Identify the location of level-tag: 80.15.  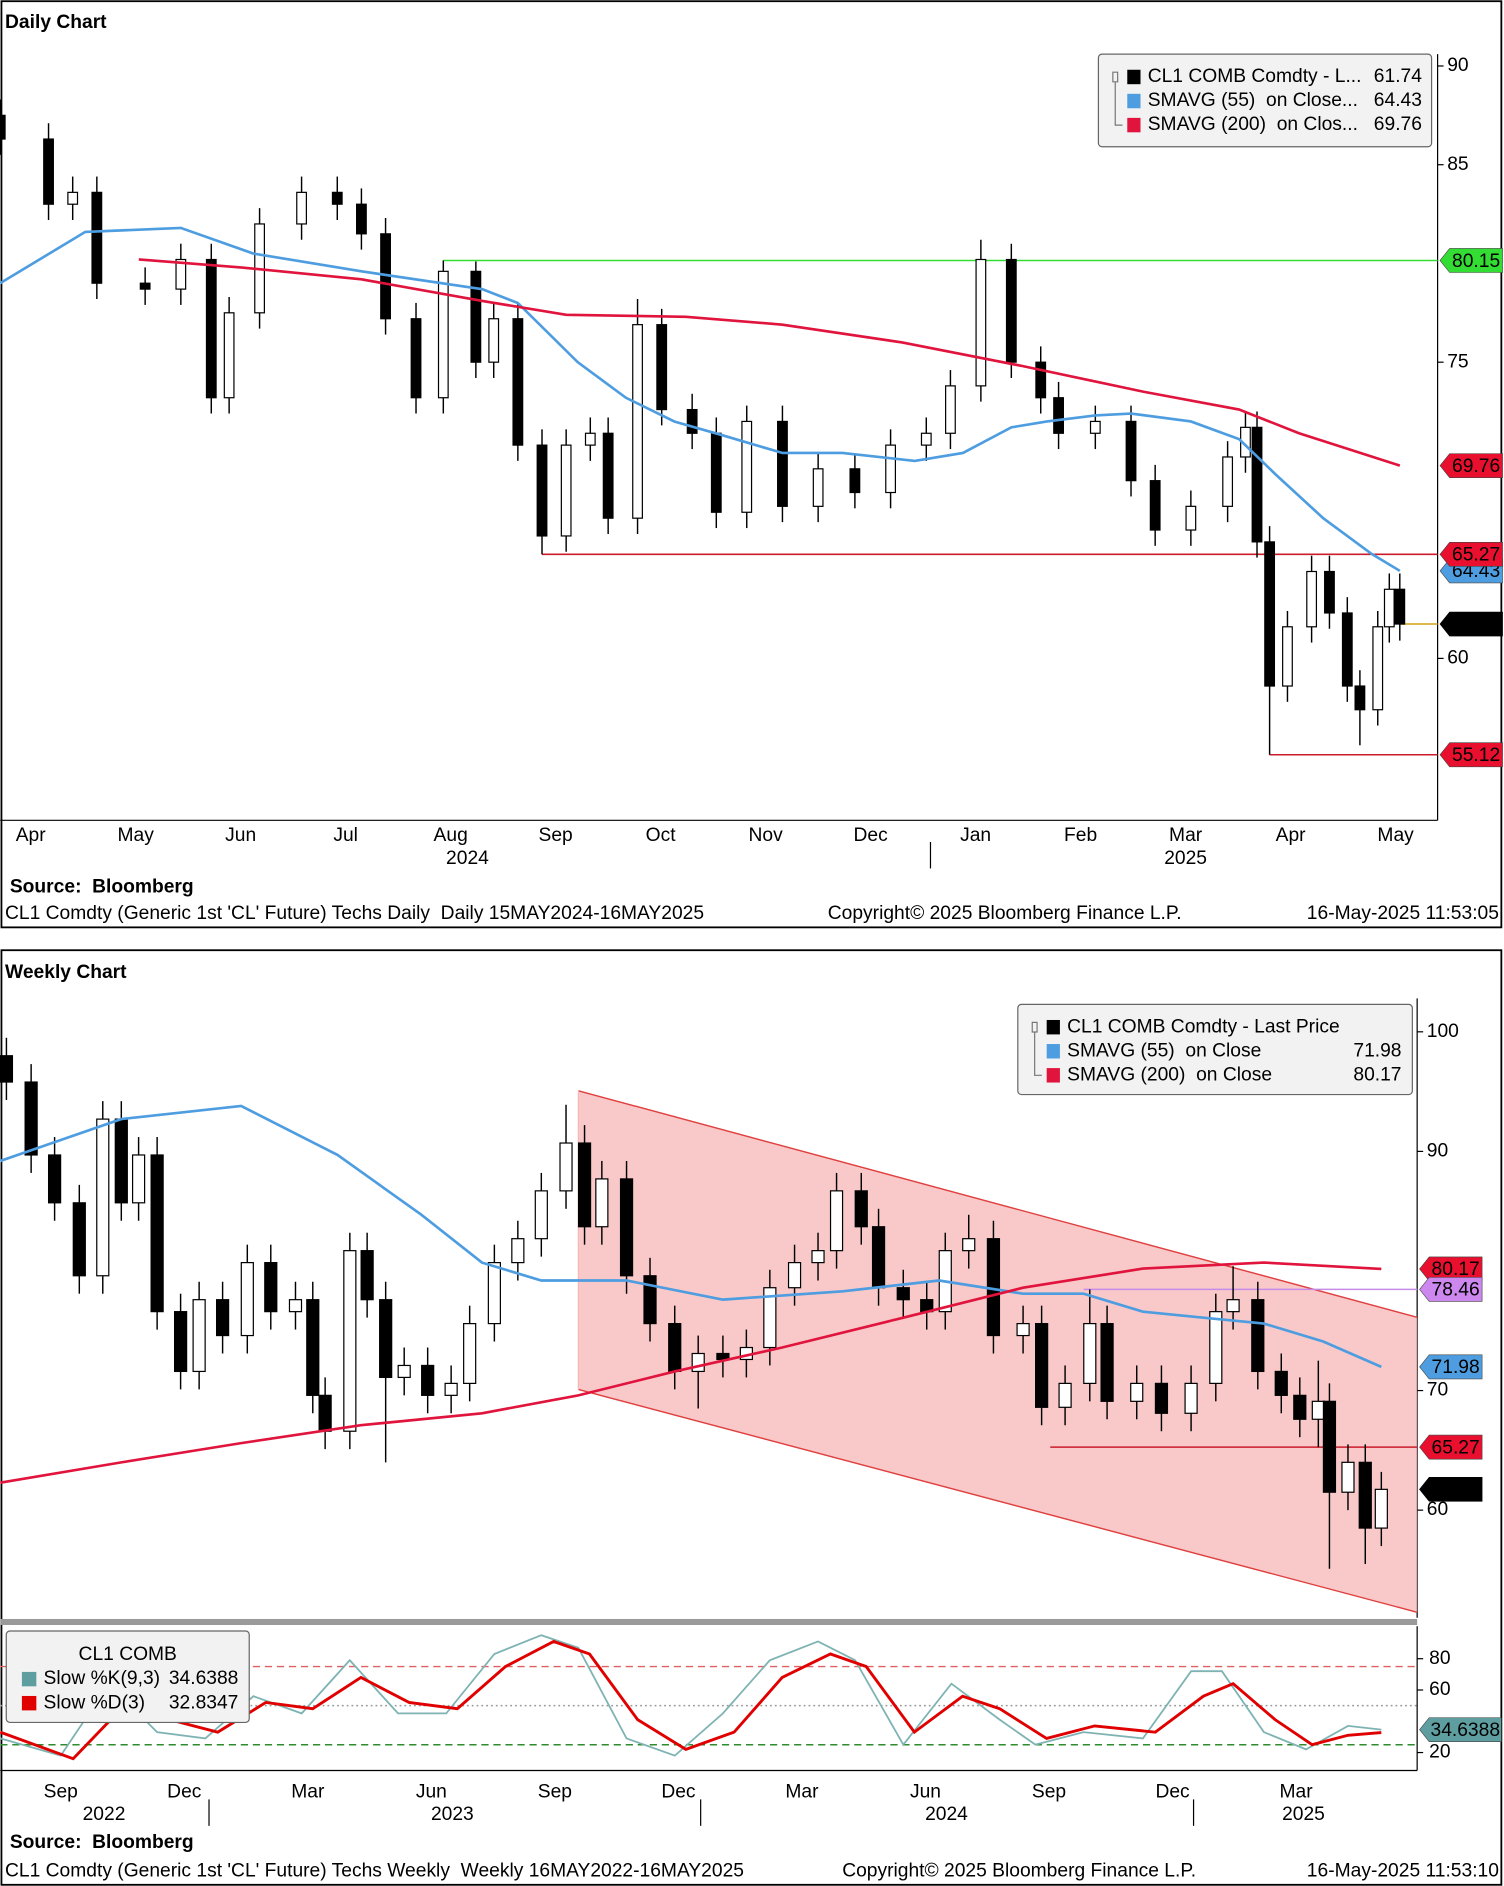
(1476, 261).